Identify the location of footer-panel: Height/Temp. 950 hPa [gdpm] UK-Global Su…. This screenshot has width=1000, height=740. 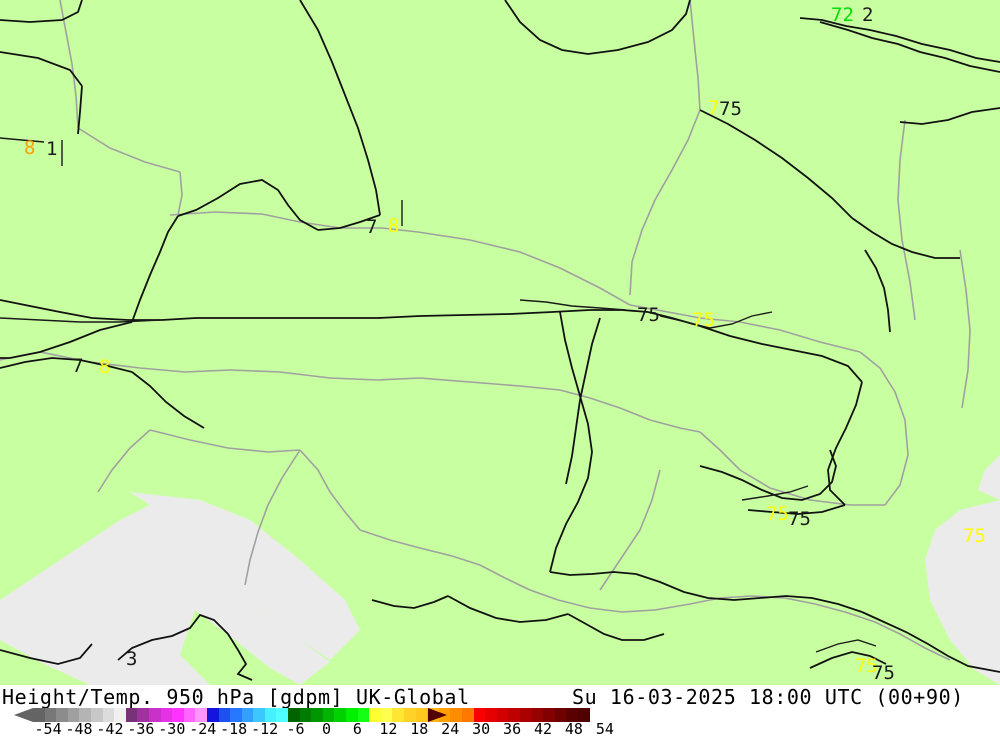
(500, 711).